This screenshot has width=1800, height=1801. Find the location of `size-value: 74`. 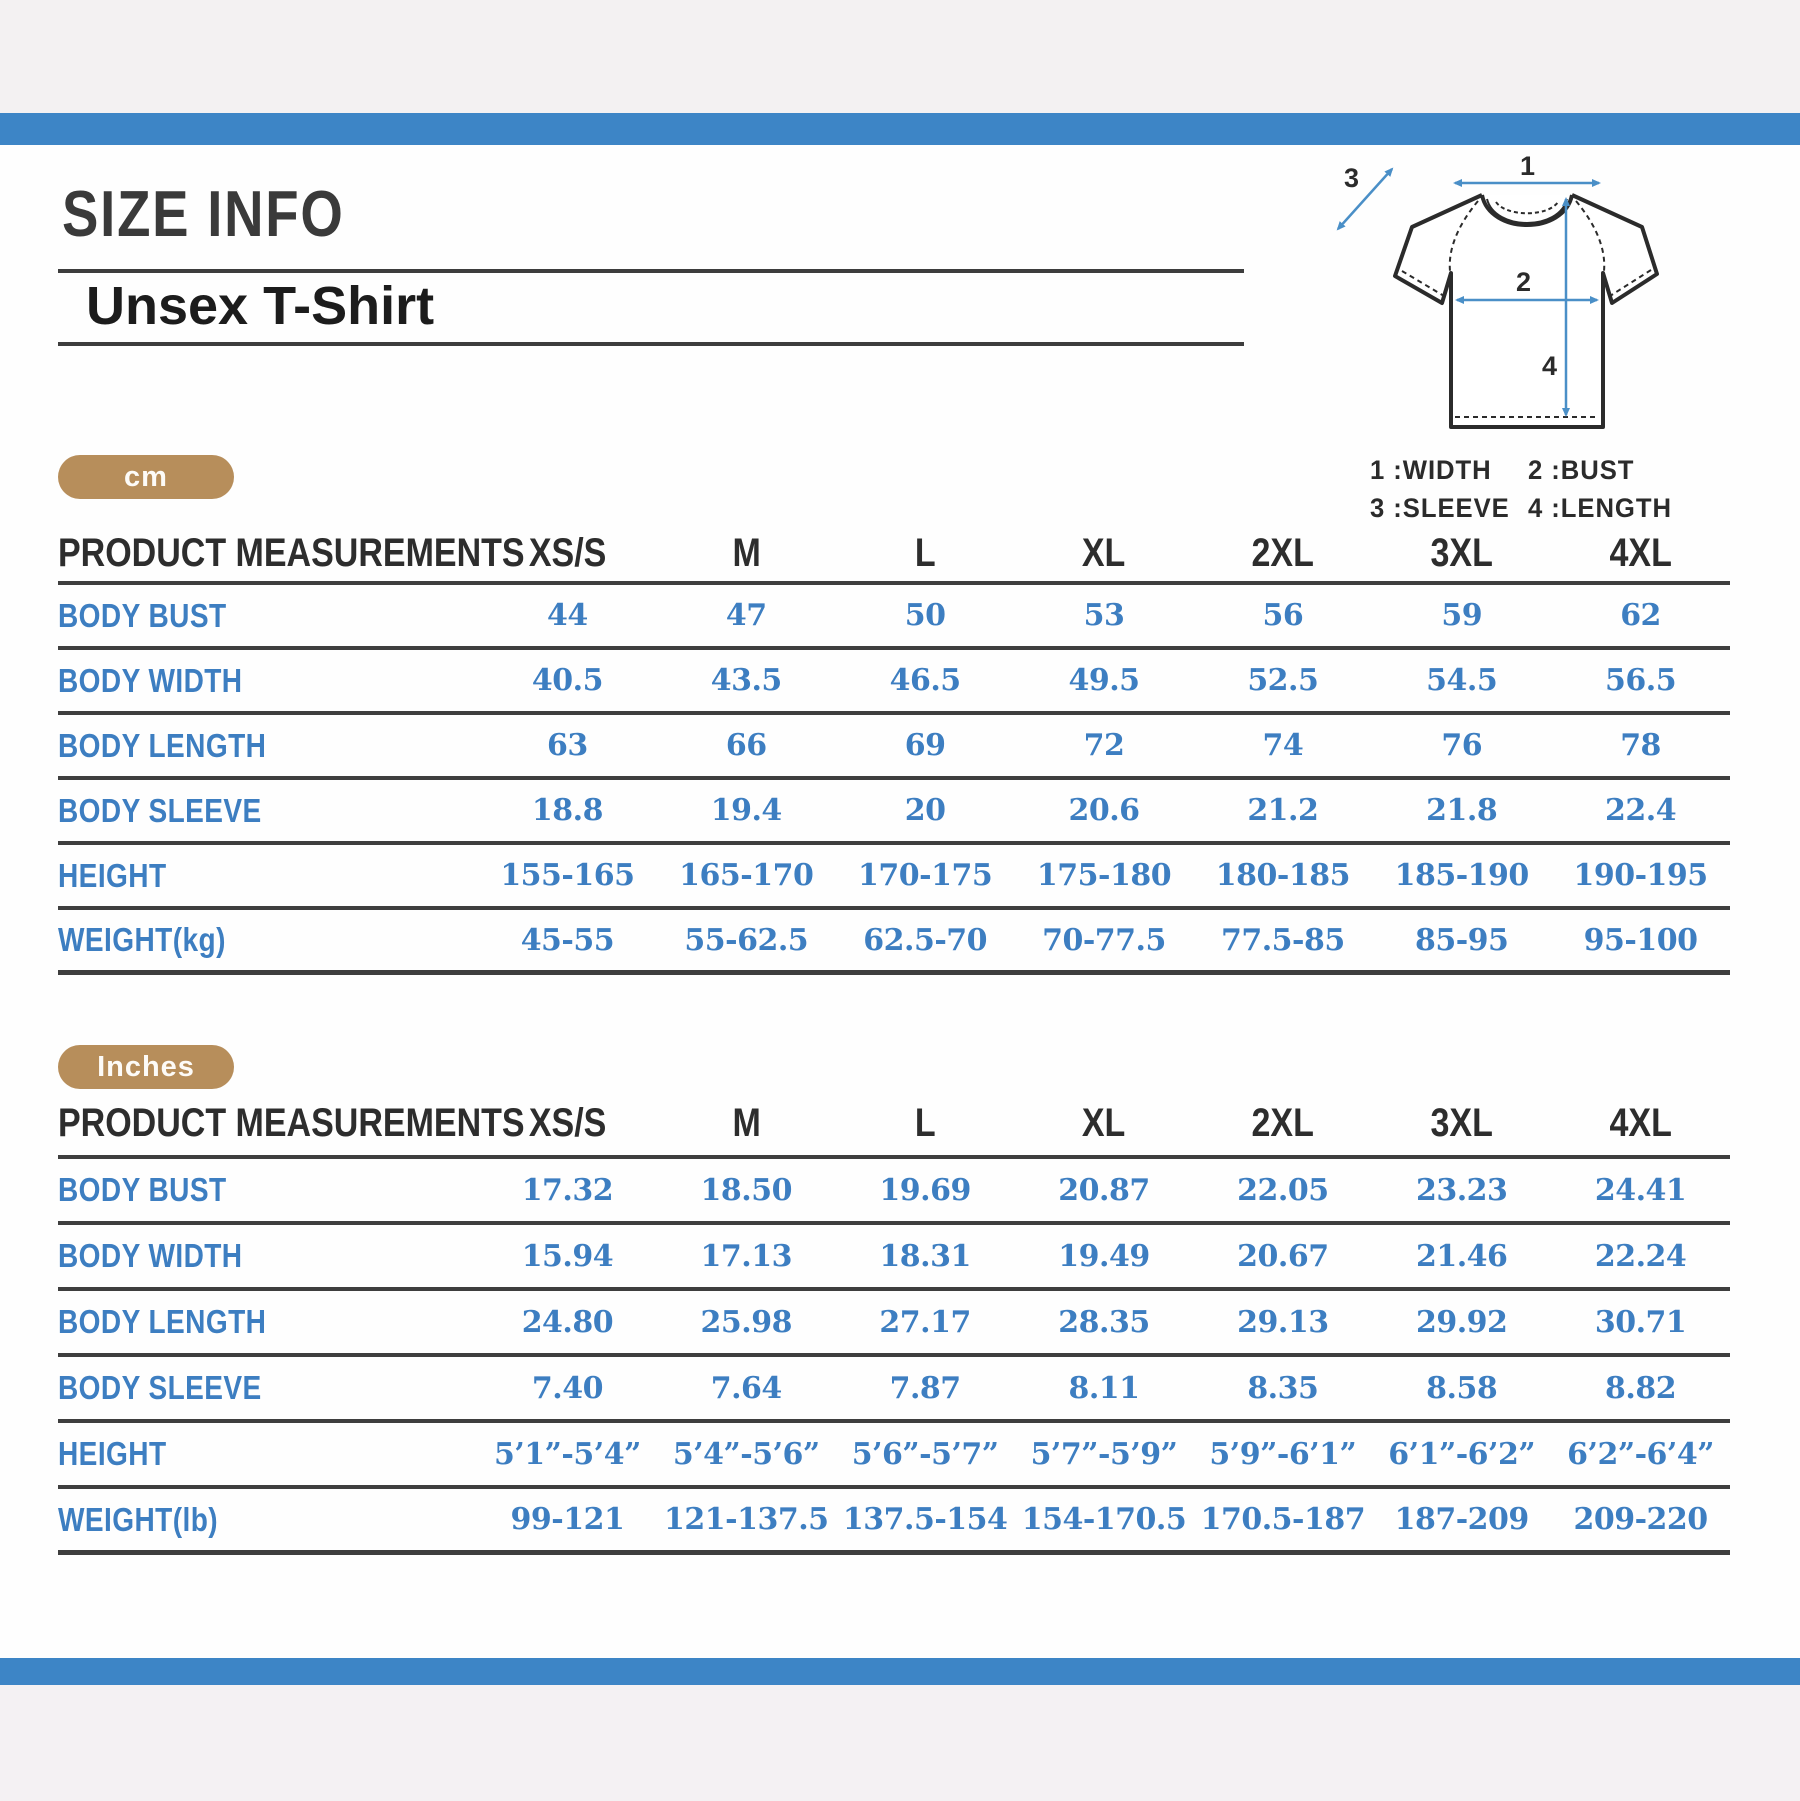

size-value: 74 is located at coordinates (1283, 745).